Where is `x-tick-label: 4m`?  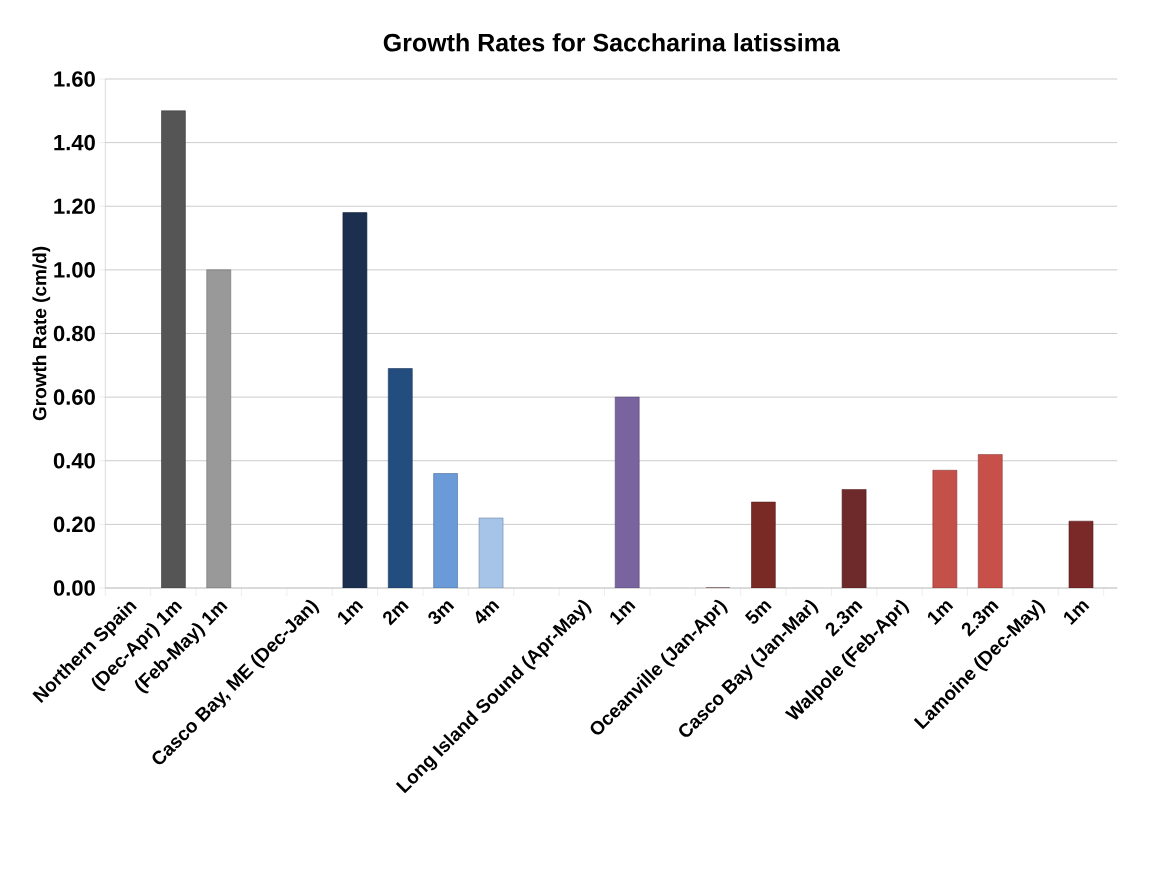
x-tick-label: 4m is located at coordinates (487, 612).